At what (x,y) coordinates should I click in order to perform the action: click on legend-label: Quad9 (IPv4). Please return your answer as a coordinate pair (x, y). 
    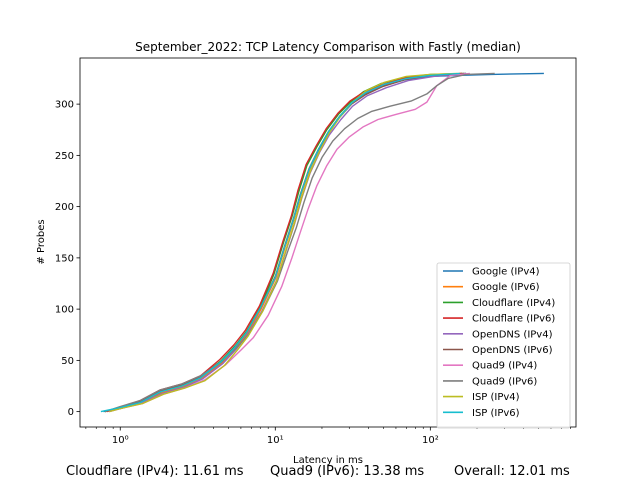
    Looking at the image, I should click on (504, 366).